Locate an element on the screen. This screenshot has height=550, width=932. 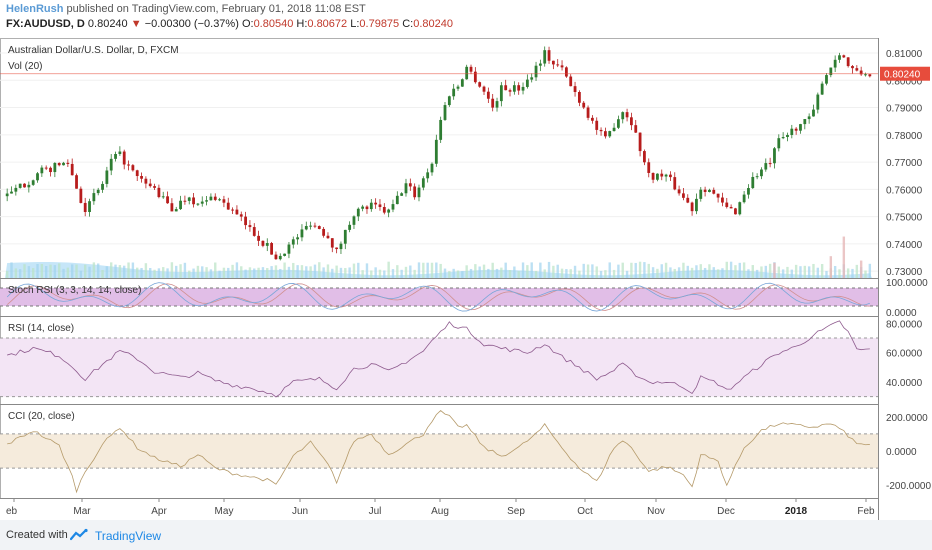
tradingview-logo-icon is located at coordinates (80, 535).